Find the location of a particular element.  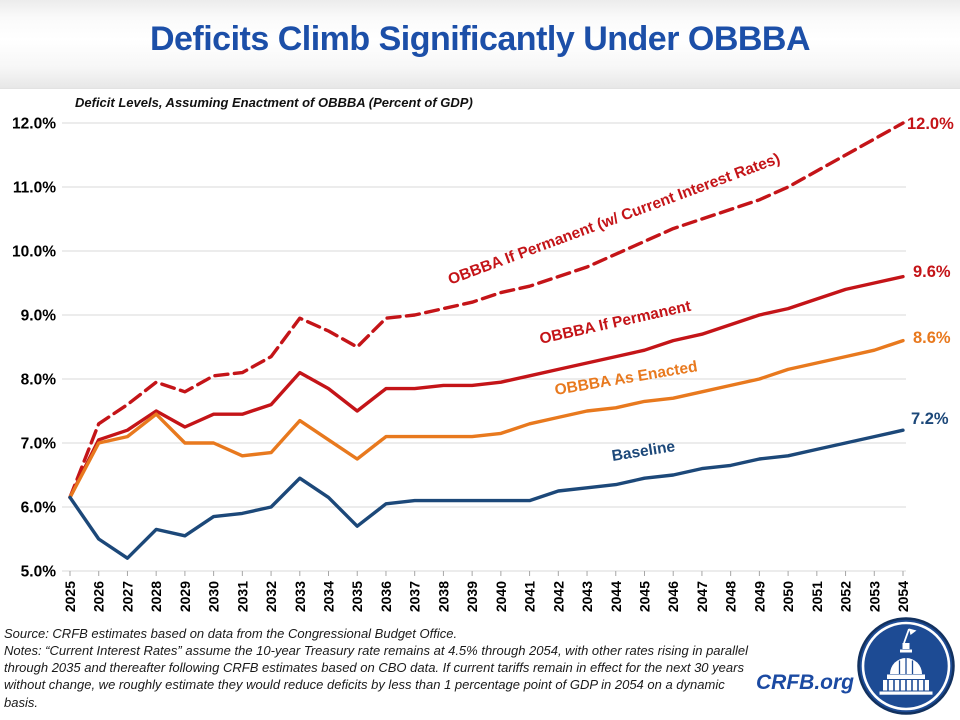

crfb-logo is located at coordinates (906, 666).